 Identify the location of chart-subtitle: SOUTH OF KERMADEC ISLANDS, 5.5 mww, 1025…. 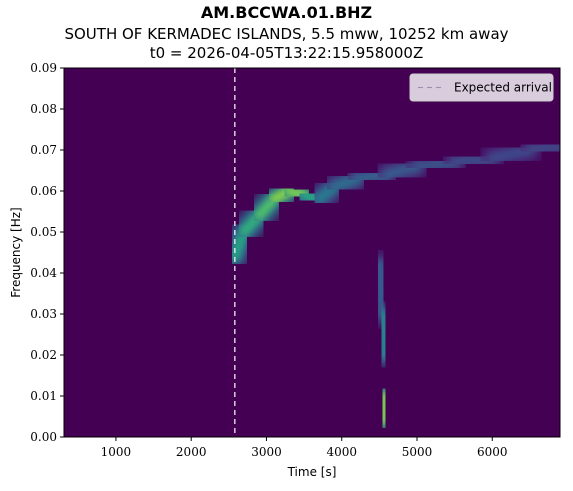
(286, 34).